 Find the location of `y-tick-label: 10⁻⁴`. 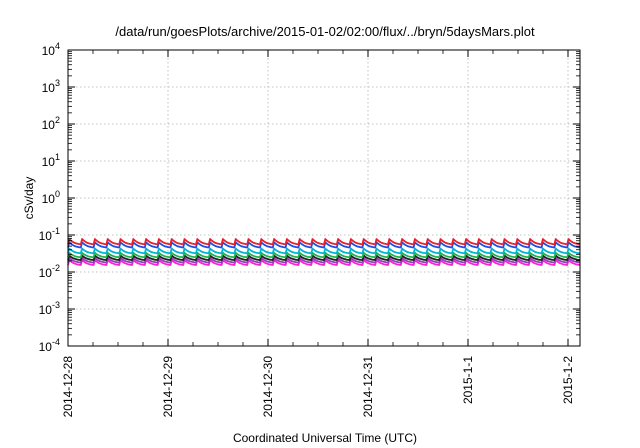

y-tick-label: 10⁻⁴ is located at coordinates (49, 345).